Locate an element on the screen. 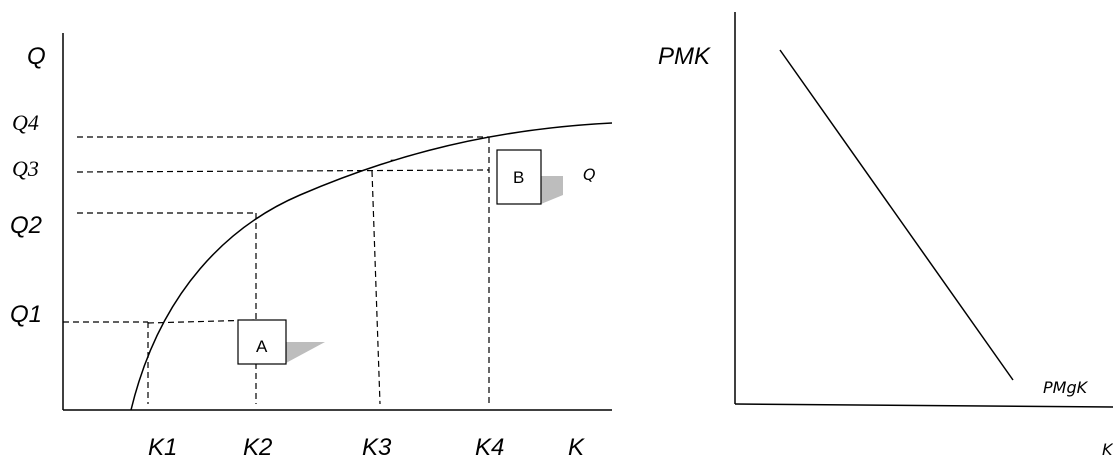 The image size is (1113, 459). callout-a-pointer is located at coordinates (305, 352).